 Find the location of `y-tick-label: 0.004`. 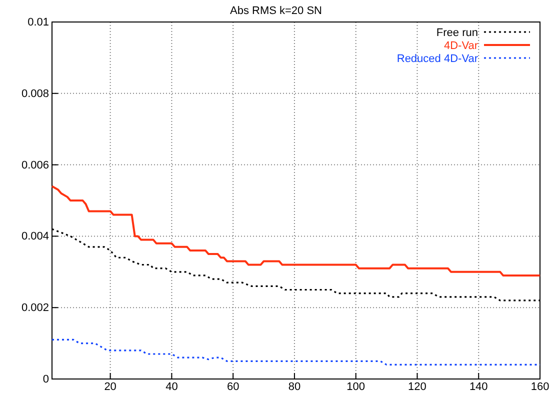

y-tick-label: 0.004 is located at coordinates (35, 236).